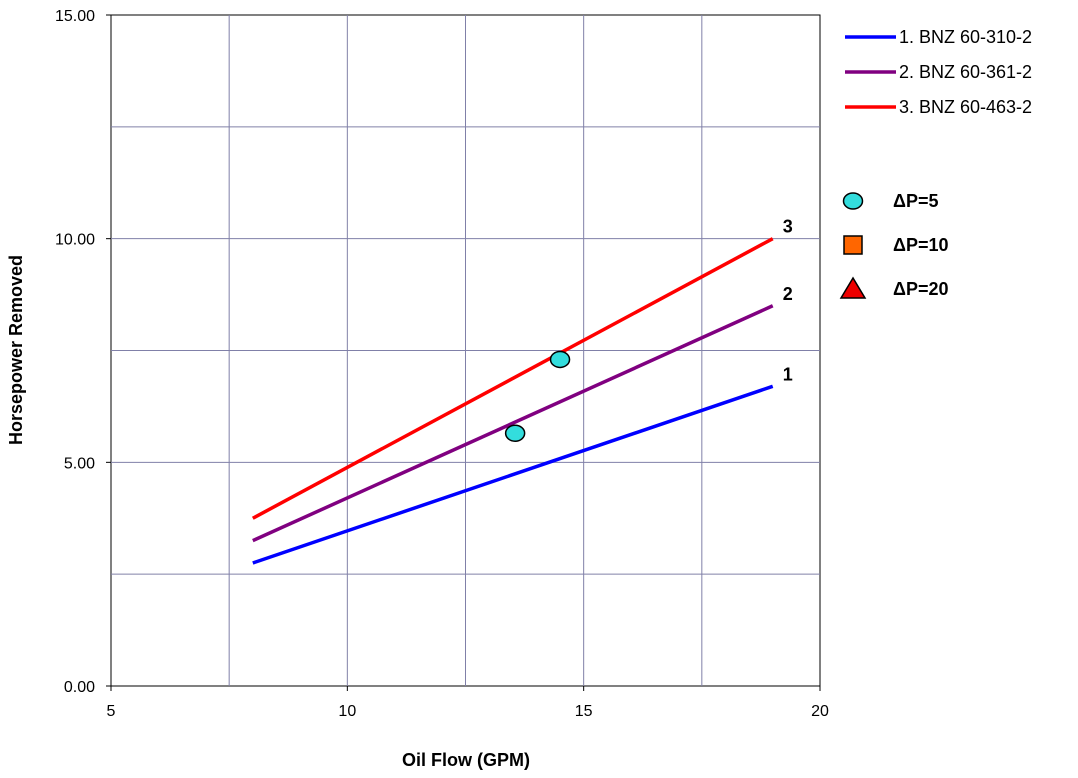 Image resolution: width=1078 pixels, height=778 pixels. Describe the element at coordinates (788, 374) in the screenshot. I see `series-end-label-1: 1` at that location.